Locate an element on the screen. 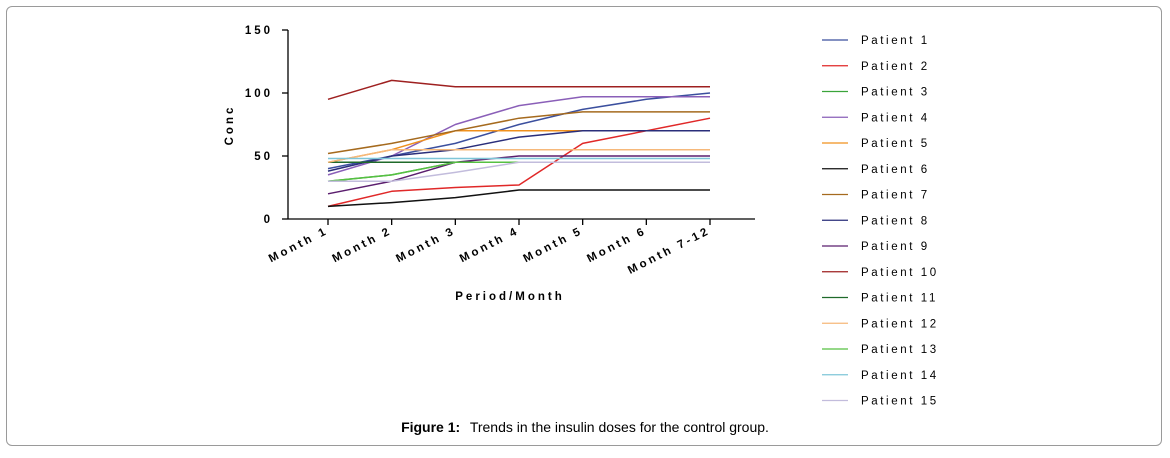 This screenshot has width=1170, height=458. legend-label: Patient 5 is located at coordinates (895, 144).